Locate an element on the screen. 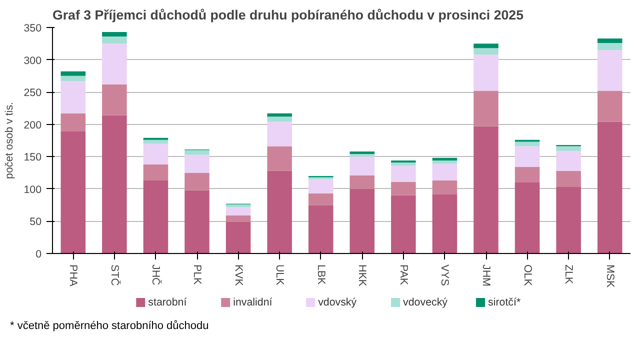  x-tick-label: KVK is located at coordinates (238, 275).